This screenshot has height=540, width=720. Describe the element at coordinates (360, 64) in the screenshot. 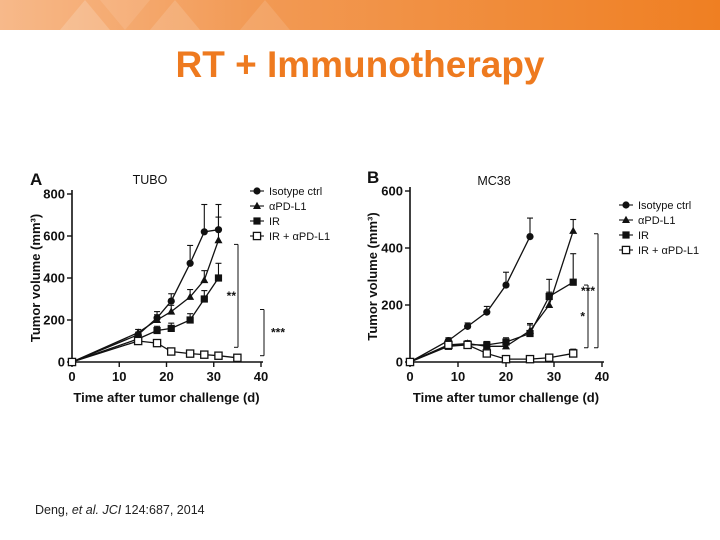

I see `slide-title: RT + Immunotherapy` at that location.